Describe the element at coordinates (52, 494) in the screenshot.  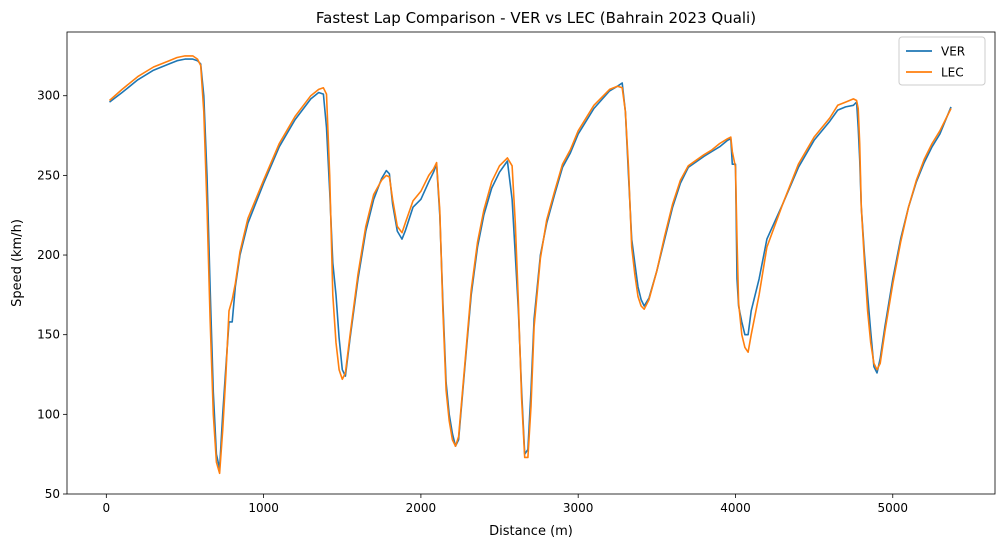
I see `y-tick-label: 50` at that location.